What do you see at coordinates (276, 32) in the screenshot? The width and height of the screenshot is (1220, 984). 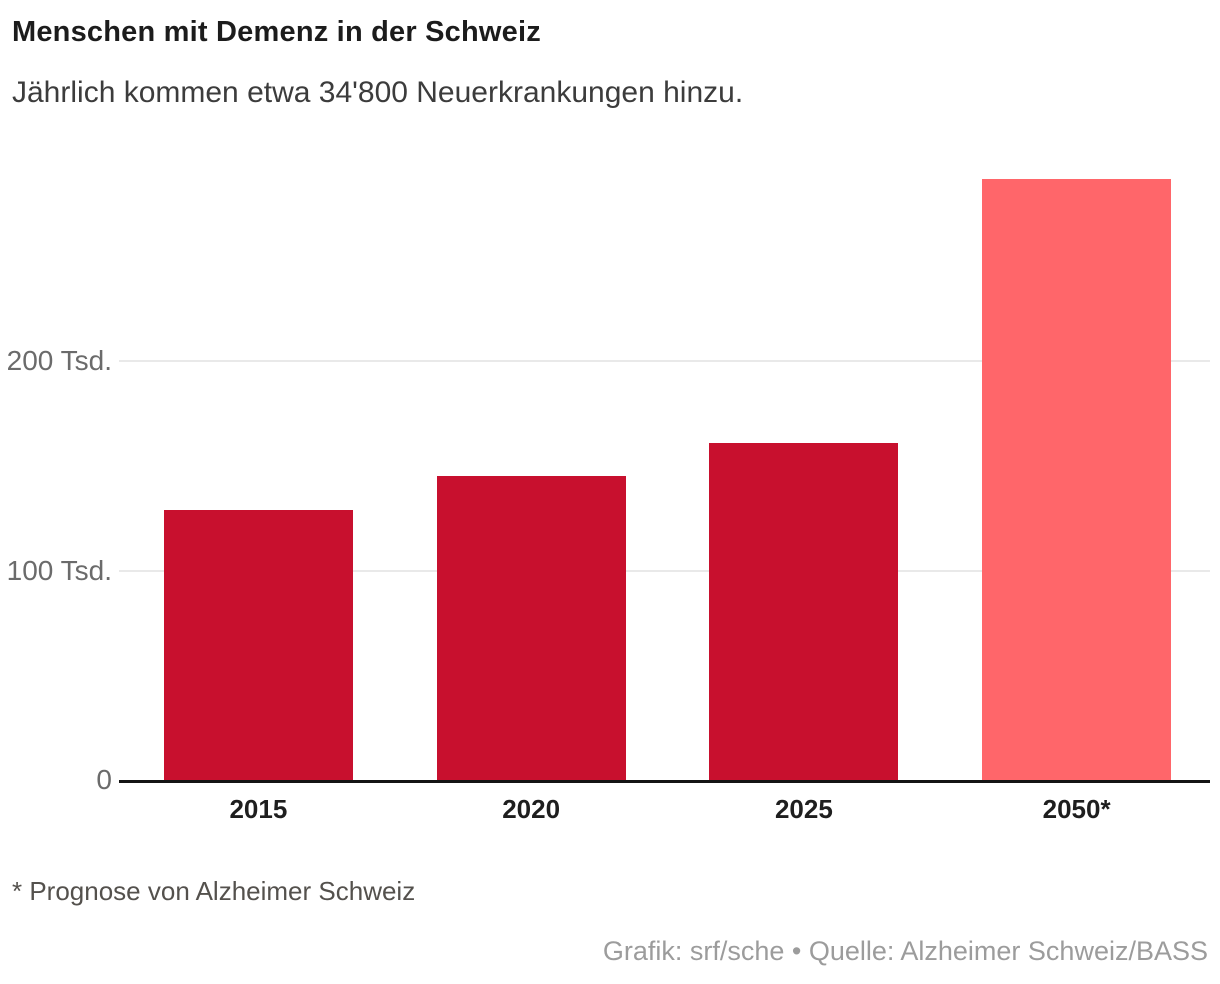 I see `chart-title: Menschen mit Demenz in der Schweiz` at bounding box center [276, 32].